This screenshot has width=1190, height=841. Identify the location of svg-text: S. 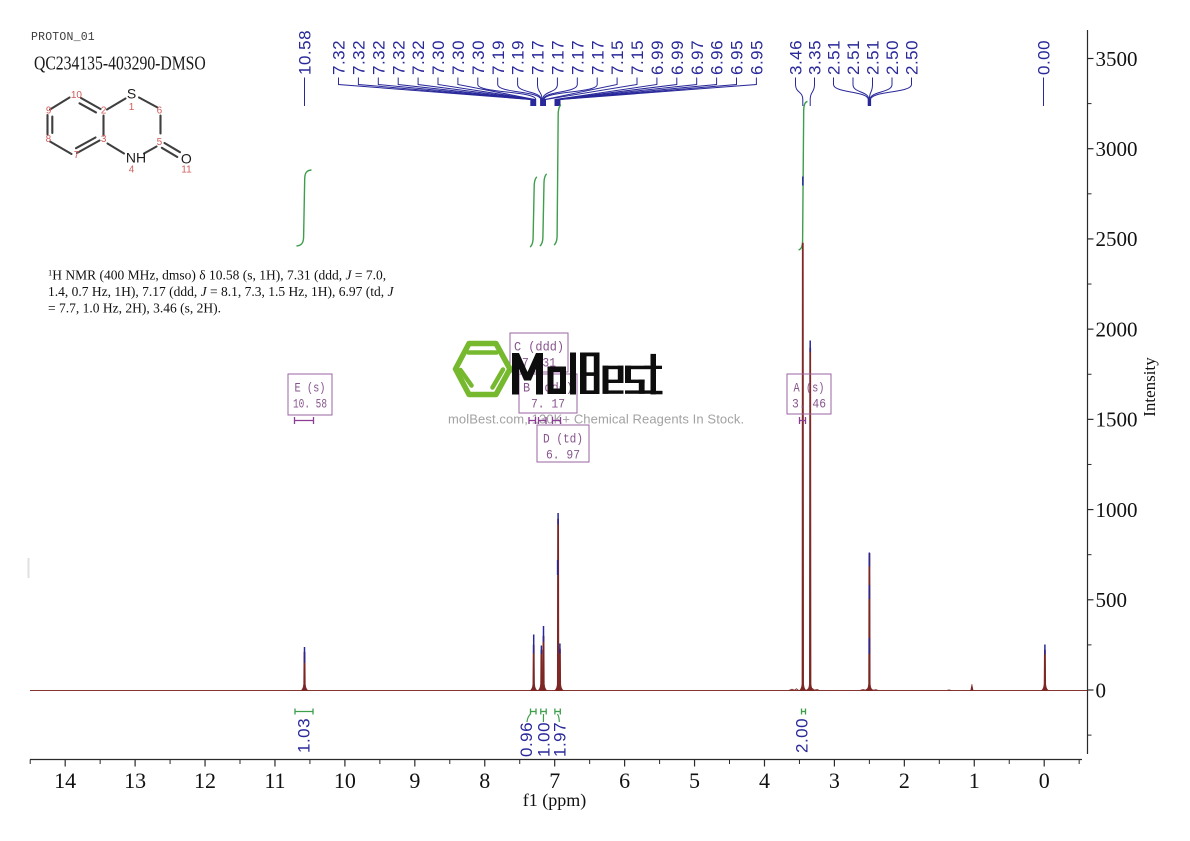
(131, 94).